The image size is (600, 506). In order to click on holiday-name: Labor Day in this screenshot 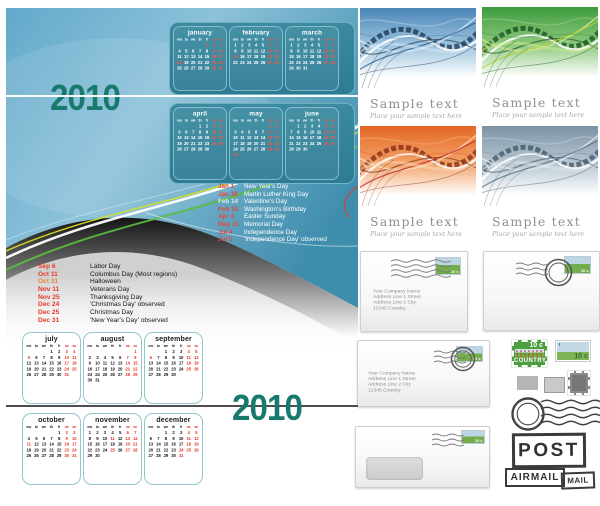, I will do `click(105, 266)`.